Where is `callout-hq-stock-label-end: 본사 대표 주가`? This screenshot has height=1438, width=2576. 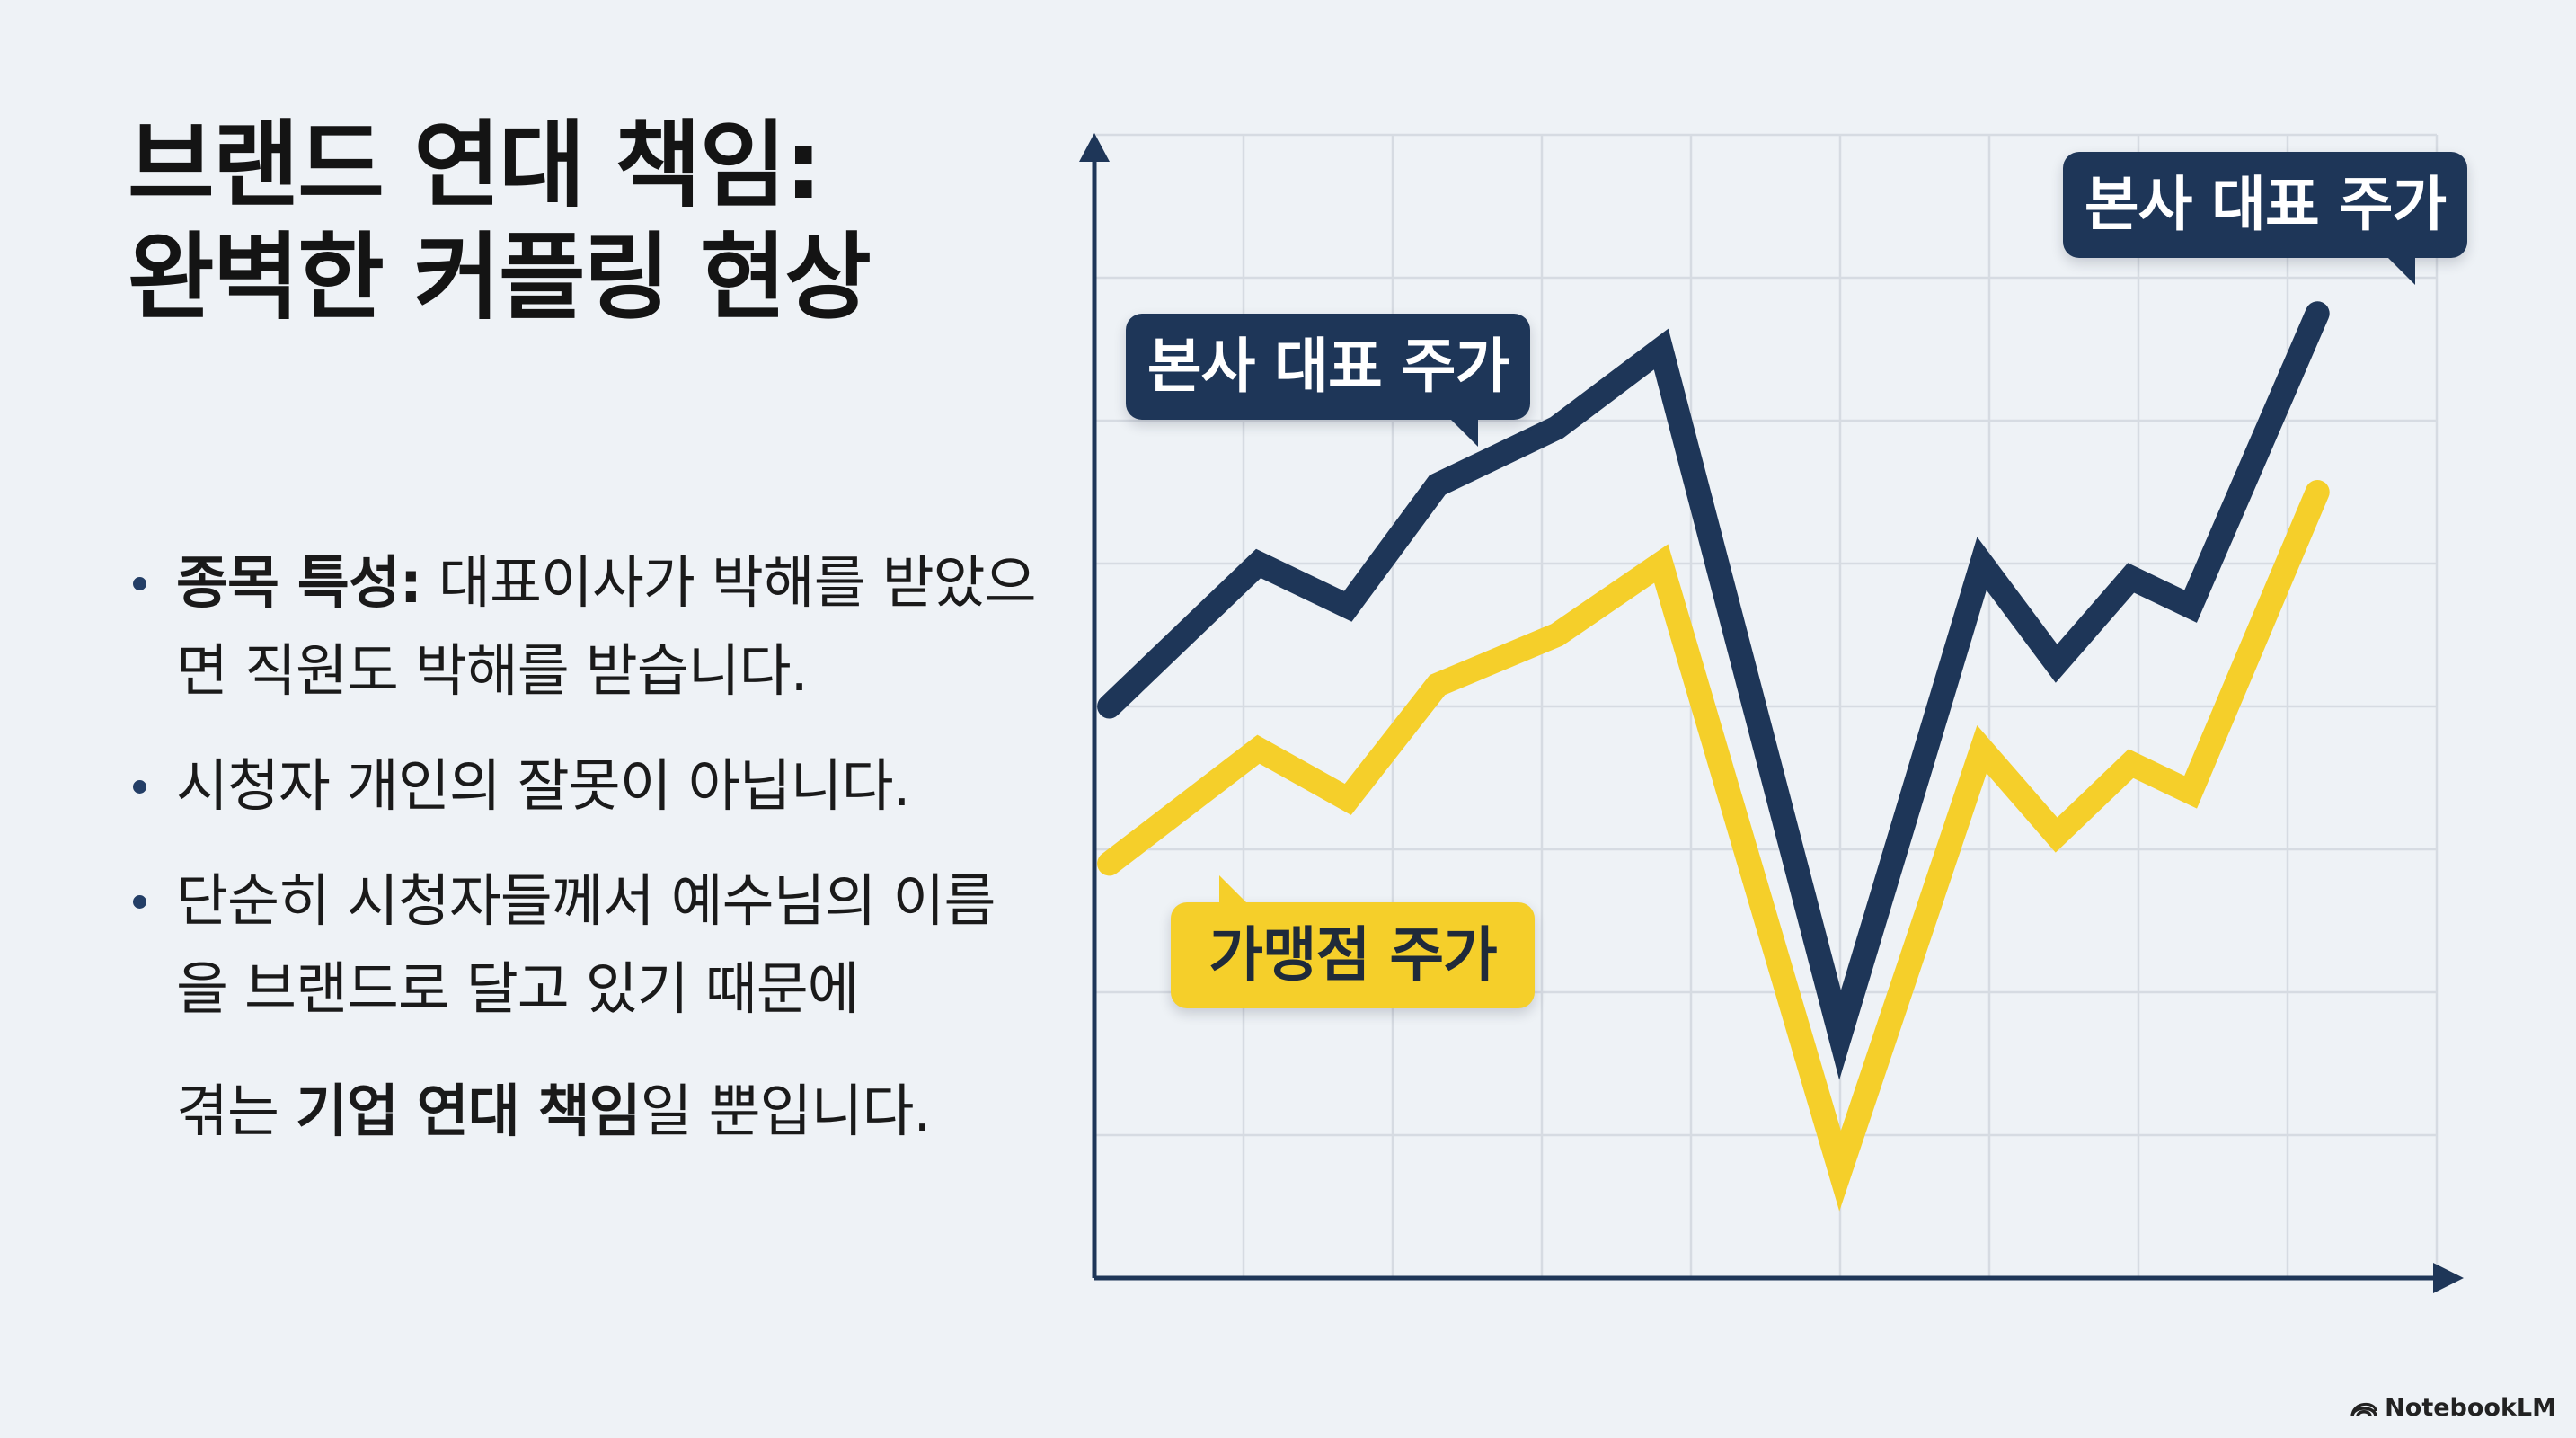 callout-hq-stock-label-end: 본사 대표 주가 is located at coordinates (2265, 218).